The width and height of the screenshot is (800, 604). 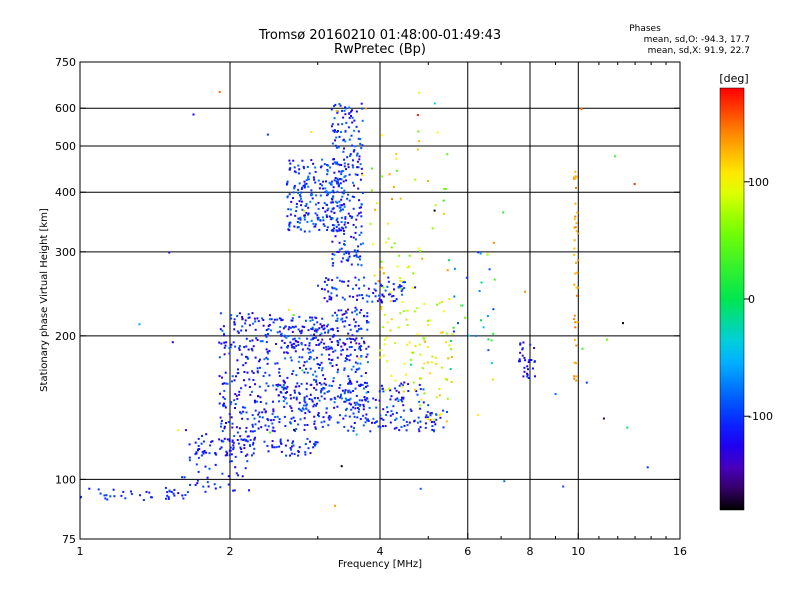 What do you see at coordinates (65, 252) in the screenshot?
I see `y-tick-label: 300` at bounding box center [65, 252].